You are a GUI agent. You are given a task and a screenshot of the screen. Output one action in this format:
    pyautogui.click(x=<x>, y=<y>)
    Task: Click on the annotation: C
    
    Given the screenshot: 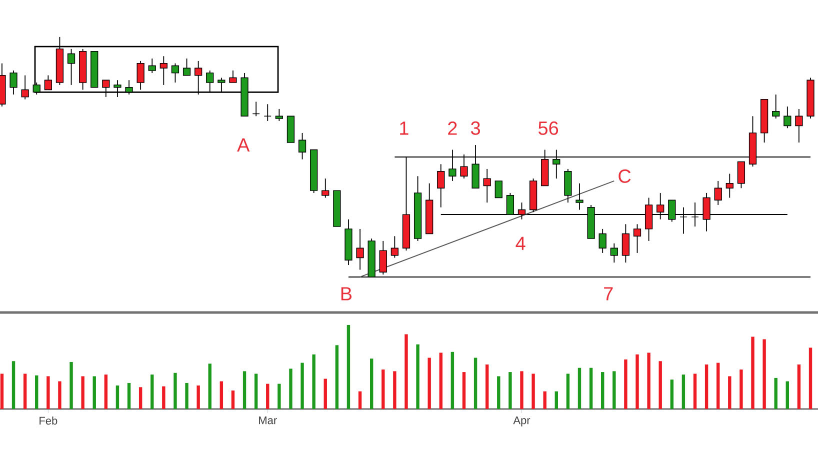 What is the action you would take?
    pyautogui.click(x=624, y=176)
    